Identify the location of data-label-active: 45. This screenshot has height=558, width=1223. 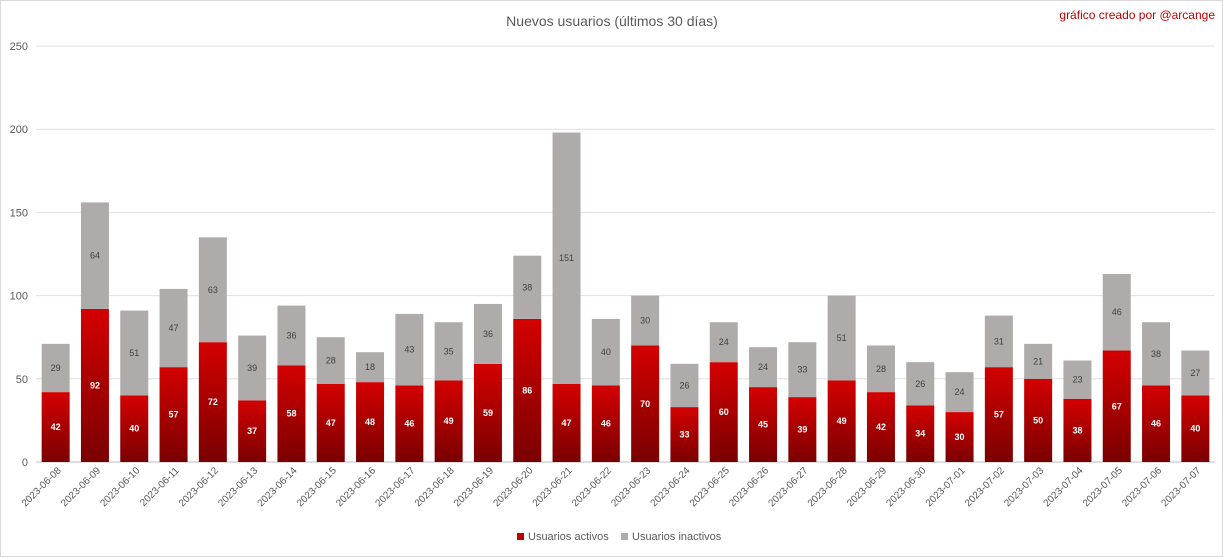
(763, 425).